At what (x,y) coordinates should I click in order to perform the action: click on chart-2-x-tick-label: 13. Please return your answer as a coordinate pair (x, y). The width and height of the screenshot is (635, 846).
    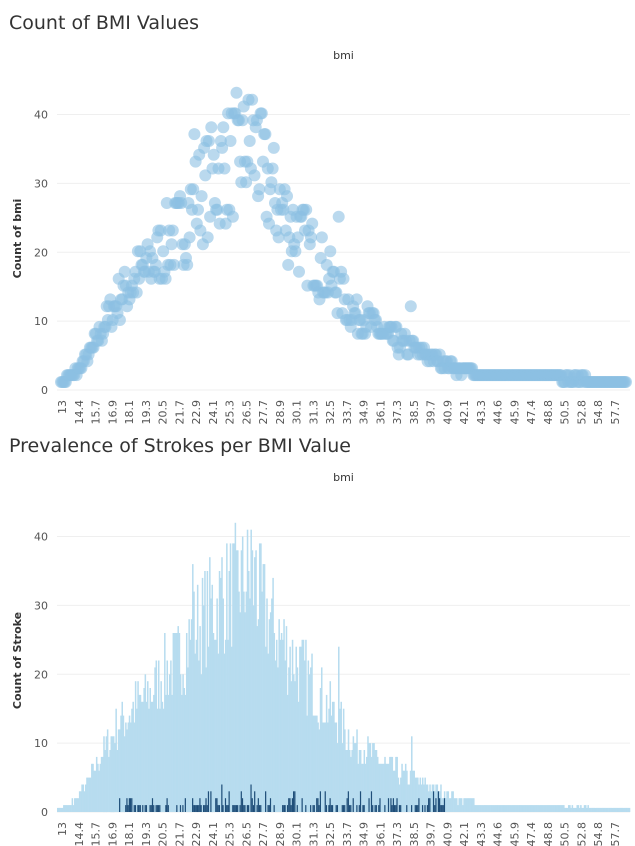
    Looking at the image, I should click on (62, 829).